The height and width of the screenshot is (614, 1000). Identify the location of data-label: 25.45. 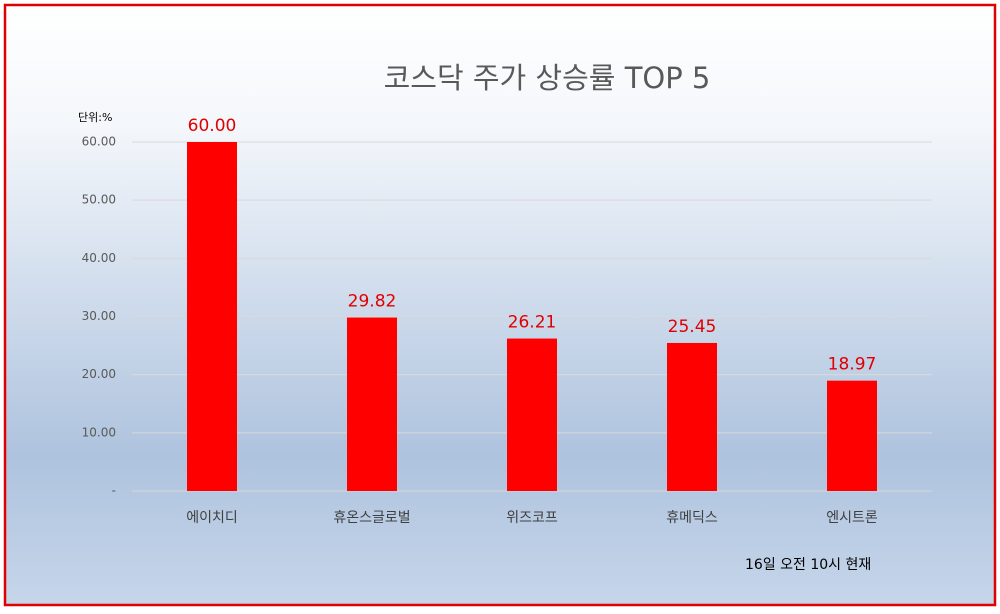
(692, 327).